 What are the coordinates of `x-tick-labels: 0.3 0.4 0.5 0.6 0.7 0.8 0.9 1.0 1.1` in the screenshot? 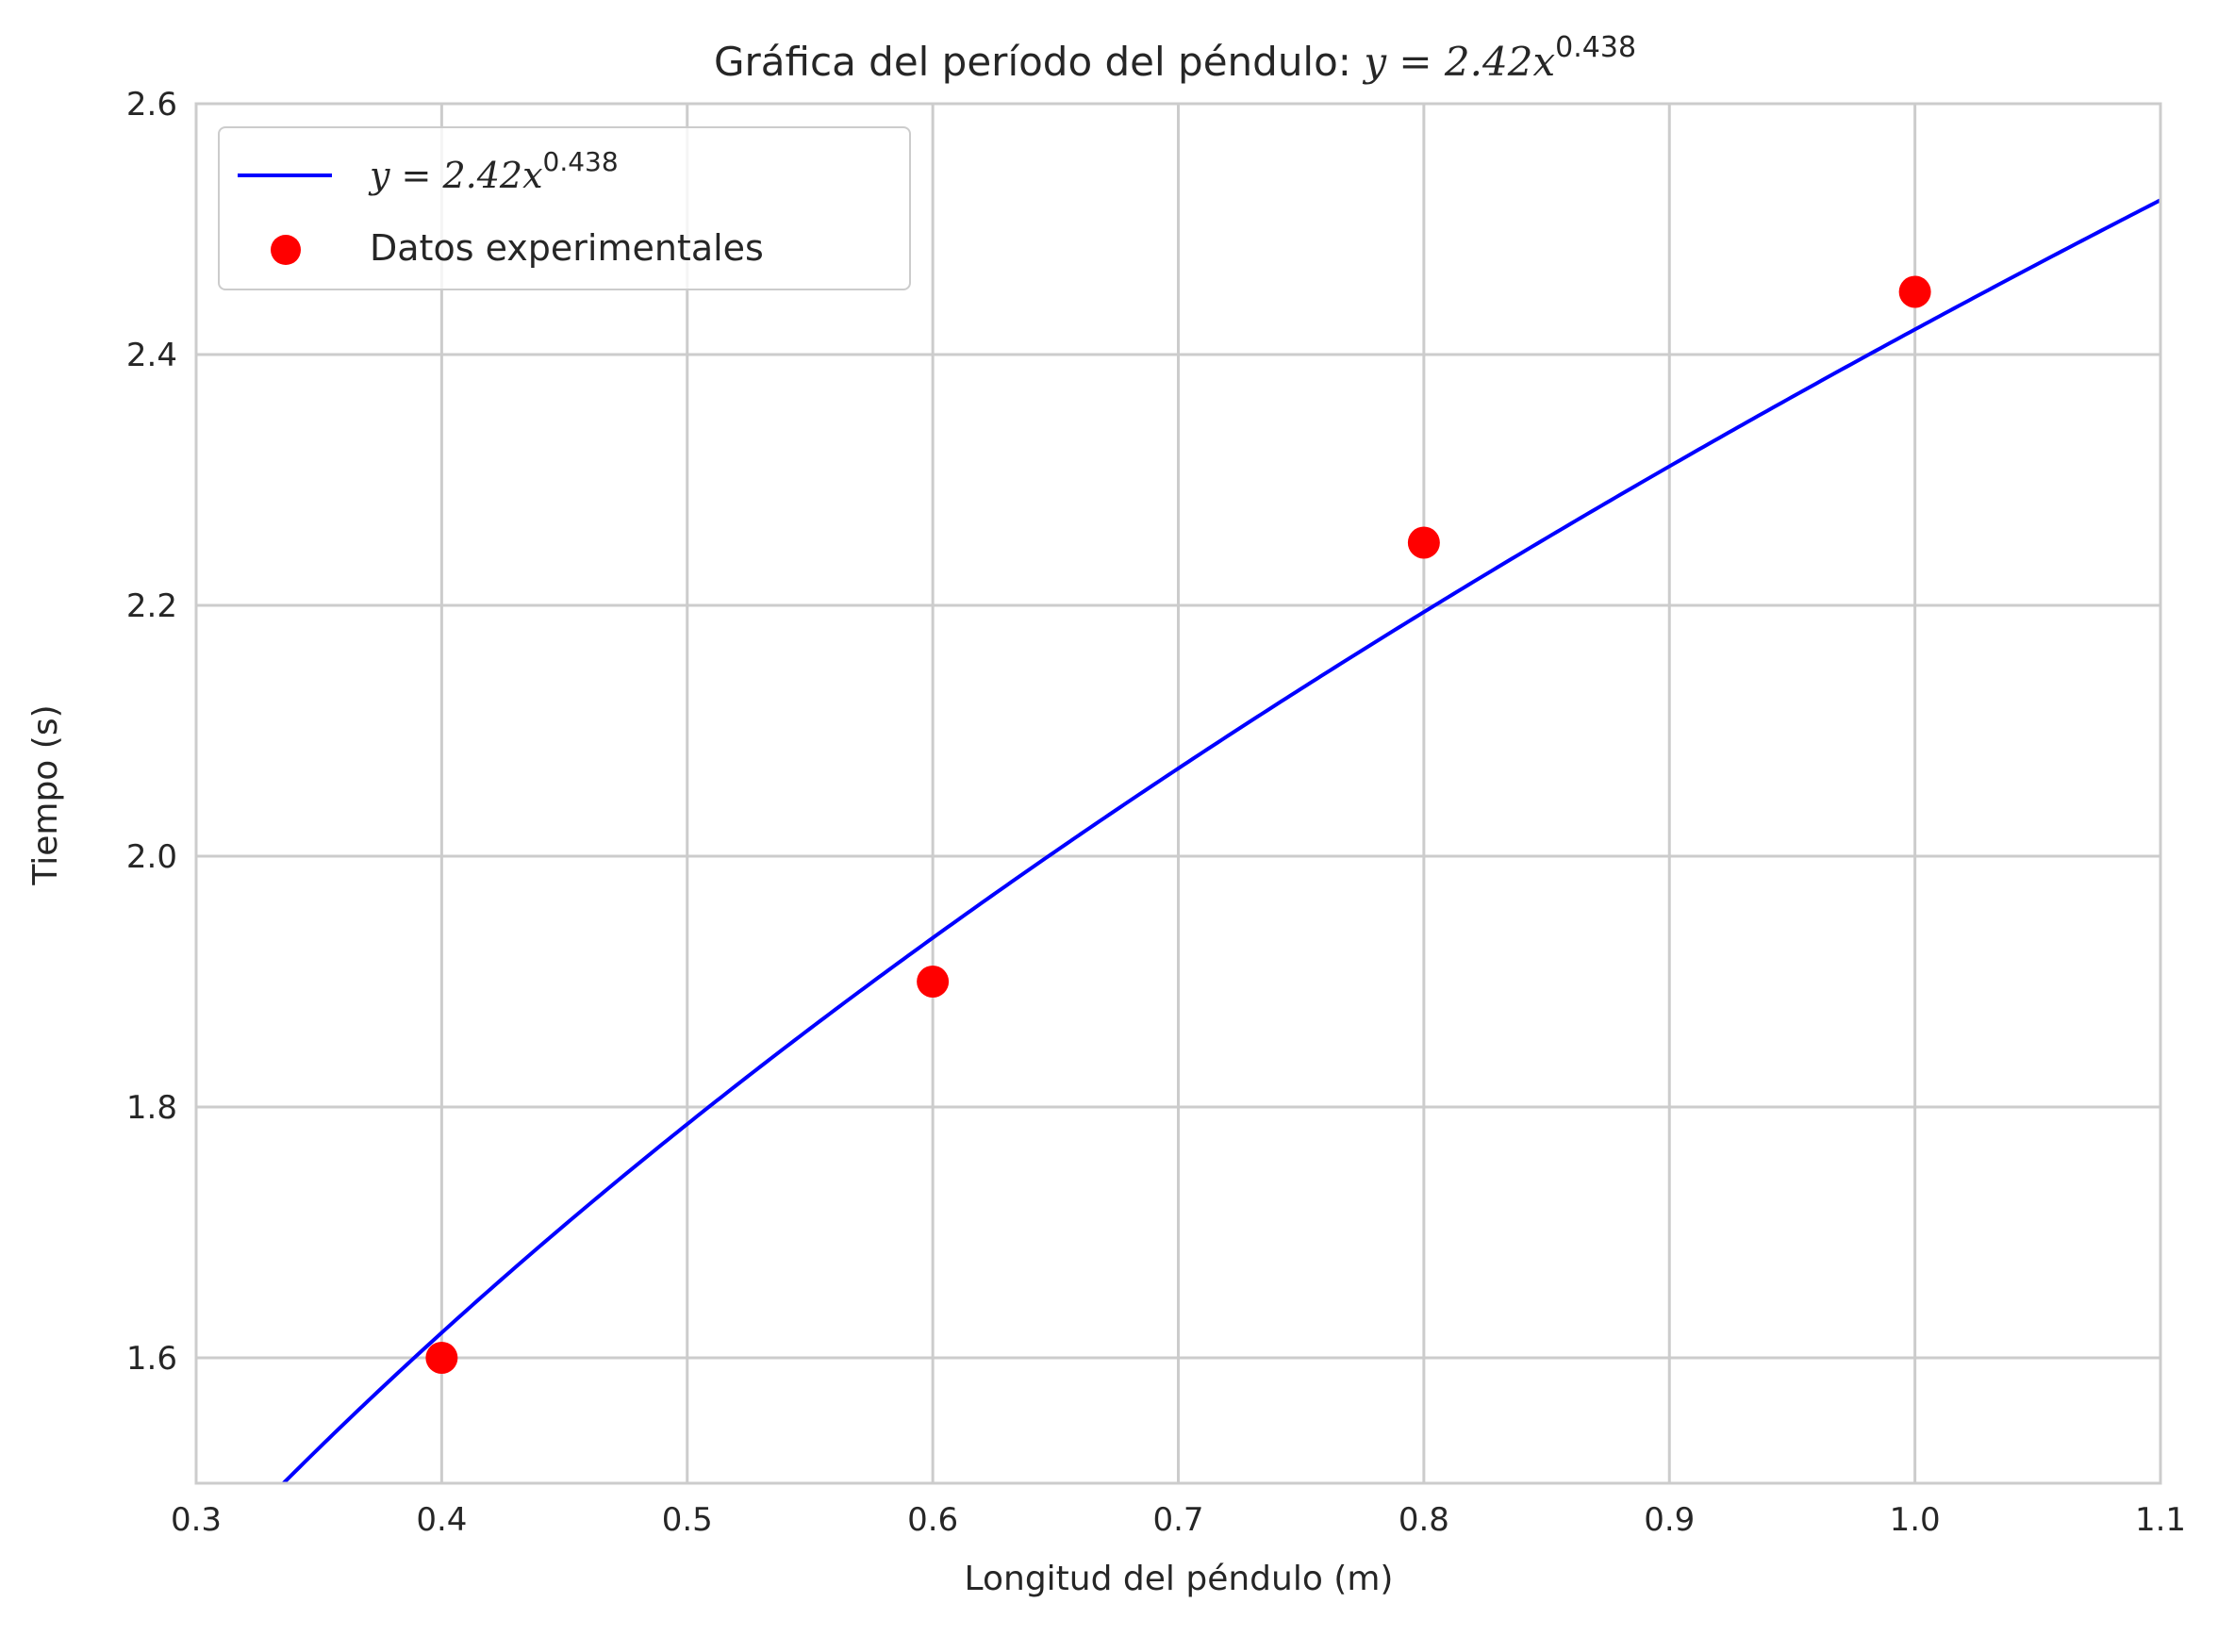 It's located at (1178, 1520).